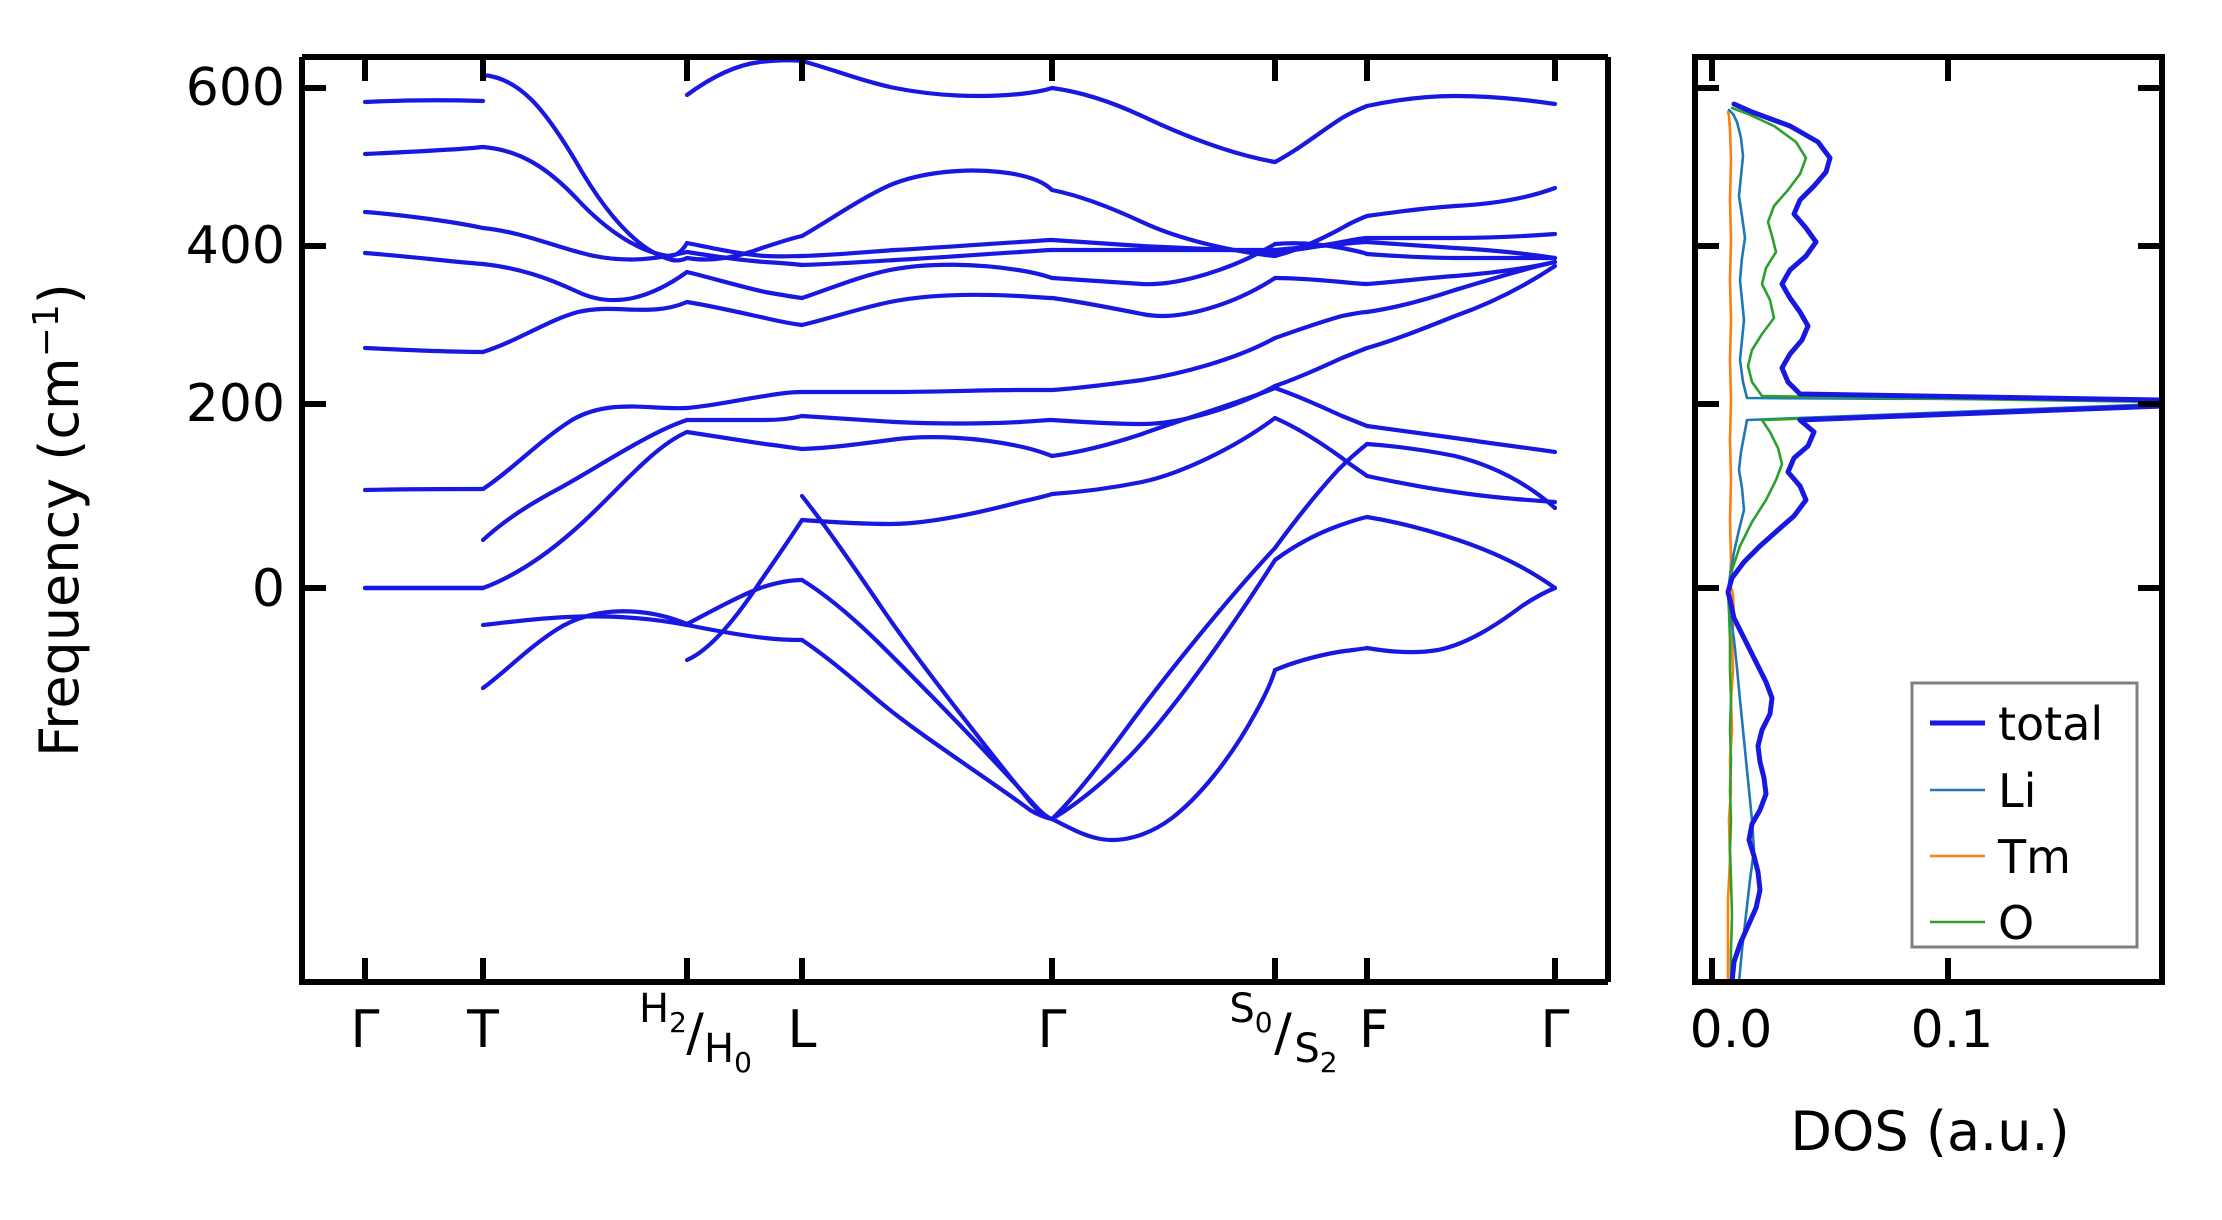 This screenshot has width=2222, height=1220. What do you see at coordinates (1983, 791) in the screenshot?
I see `legend-item-li: Li` at bounding box center [1983, 791].